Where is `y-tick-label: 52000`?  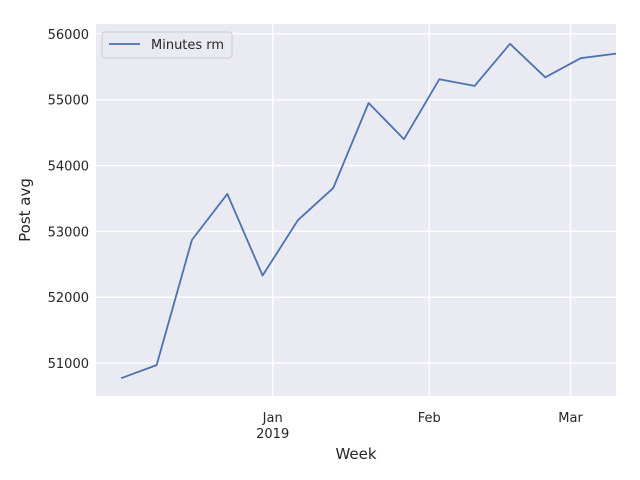
y-tick-label: 52000 is located at coordinates (68, 298).